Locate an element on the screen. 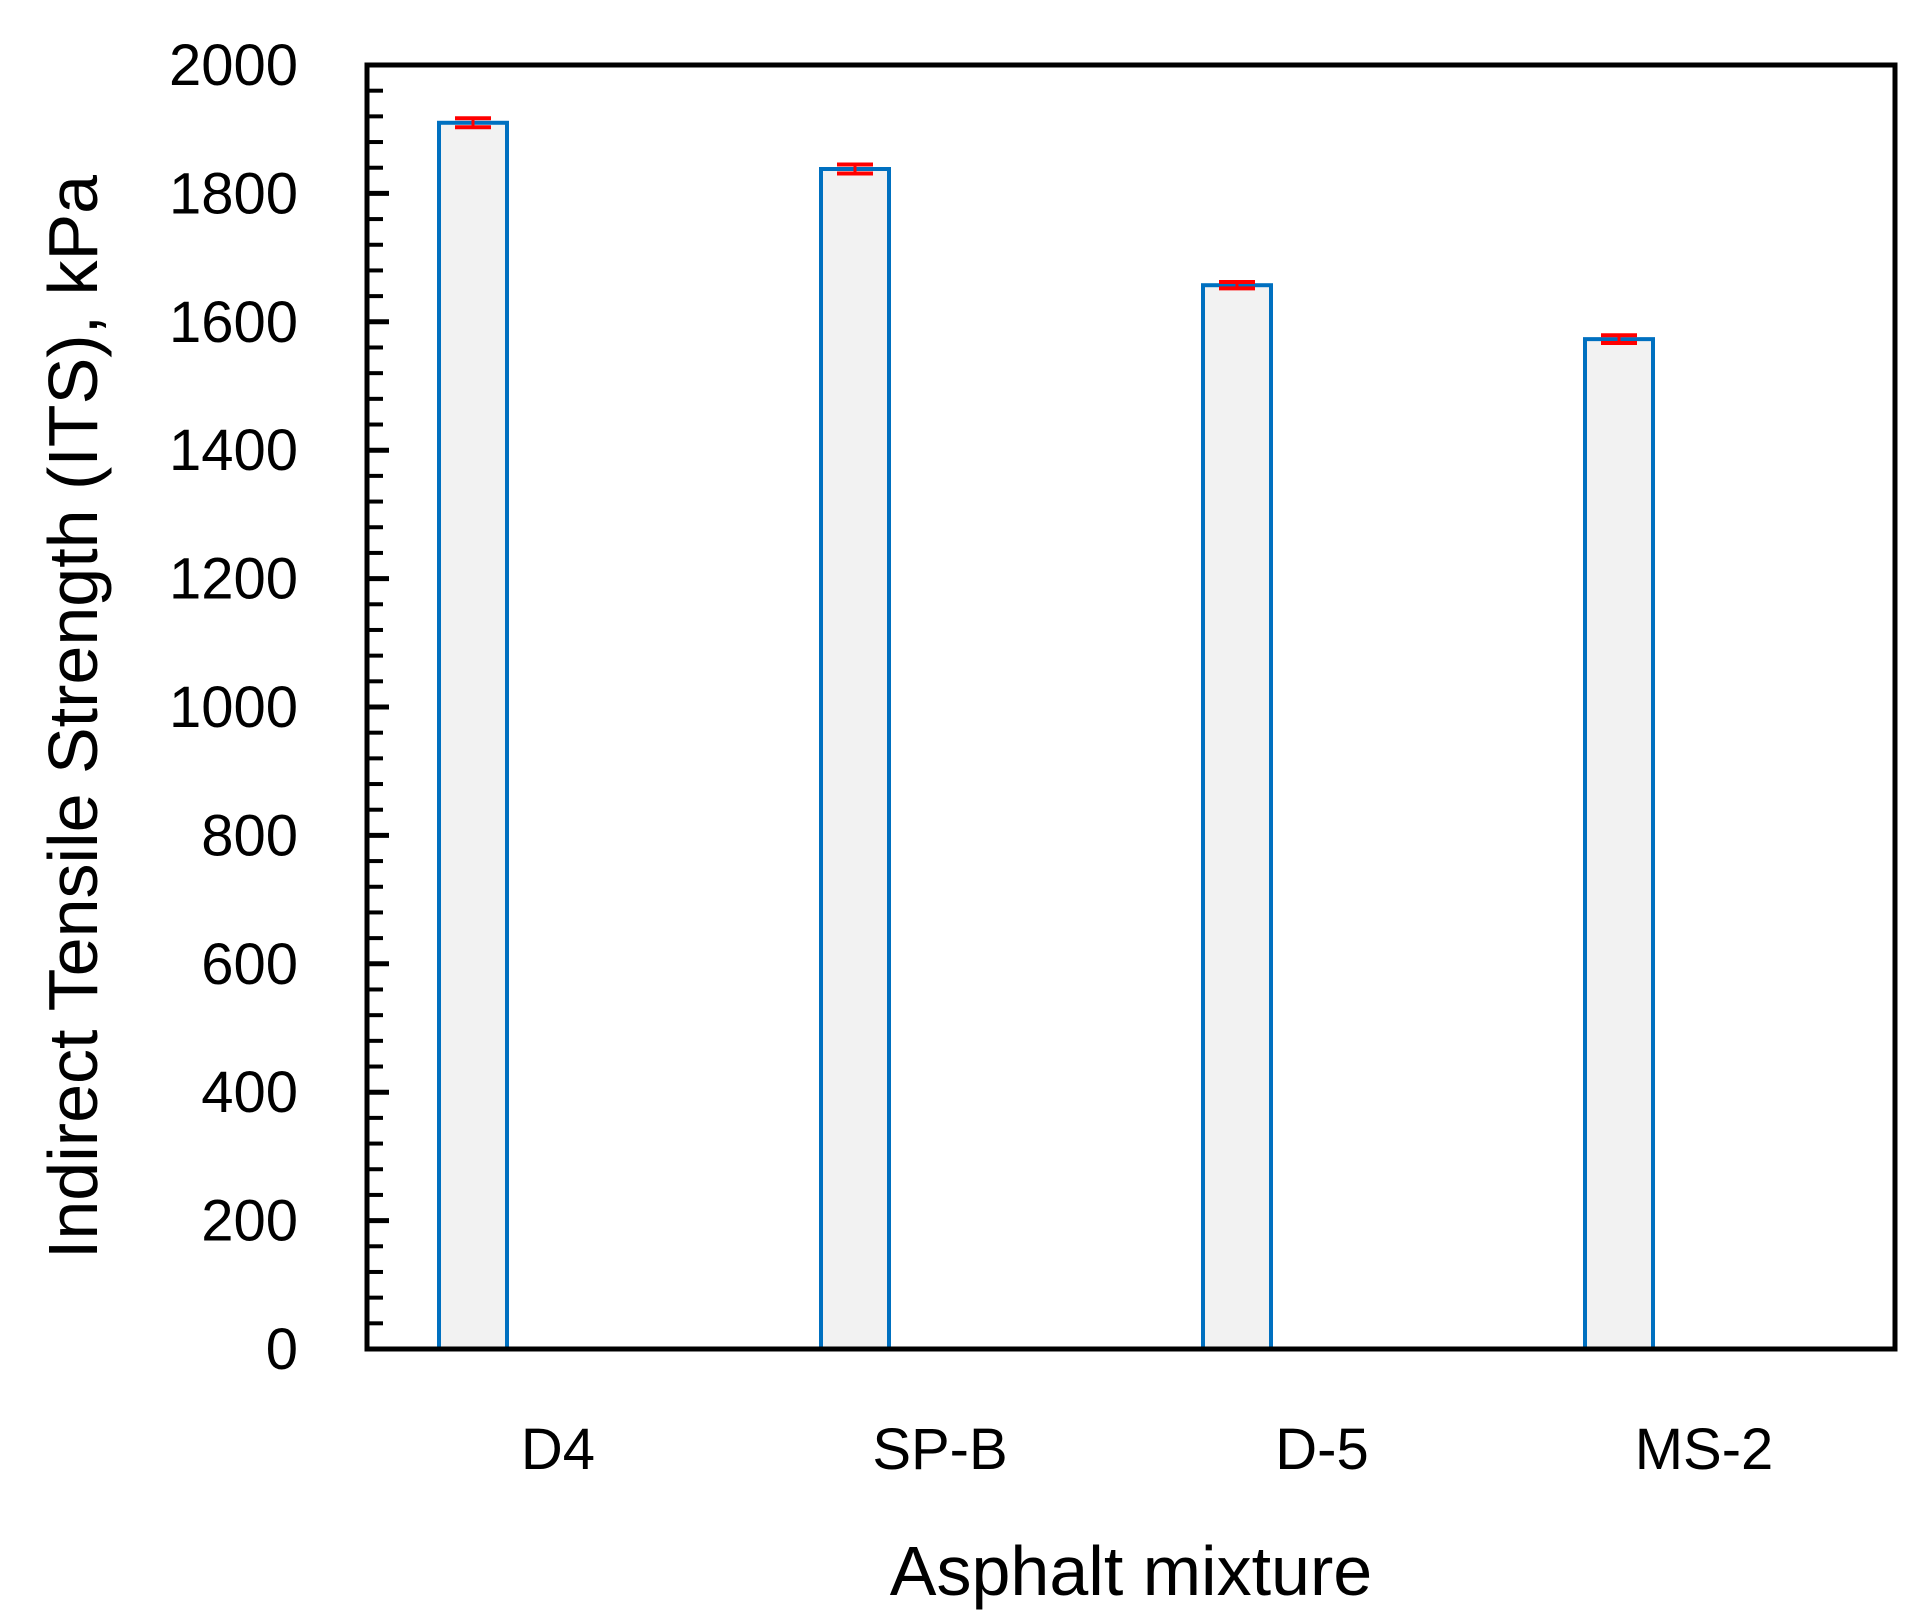 Image resolution: width=1918 pixels, height=1611 pixels. y-axis-ticks: 0 200 400 600 800 1000 1200 1400 1600 1800 2000 is located at coordinates (279, 707).